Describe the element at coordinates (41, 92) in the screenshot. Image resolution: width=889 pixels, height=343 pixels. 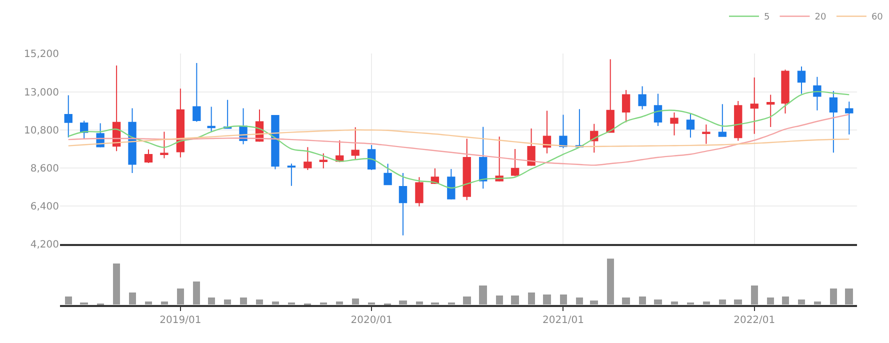
I see `y-tick-label: 13,000` at that location.